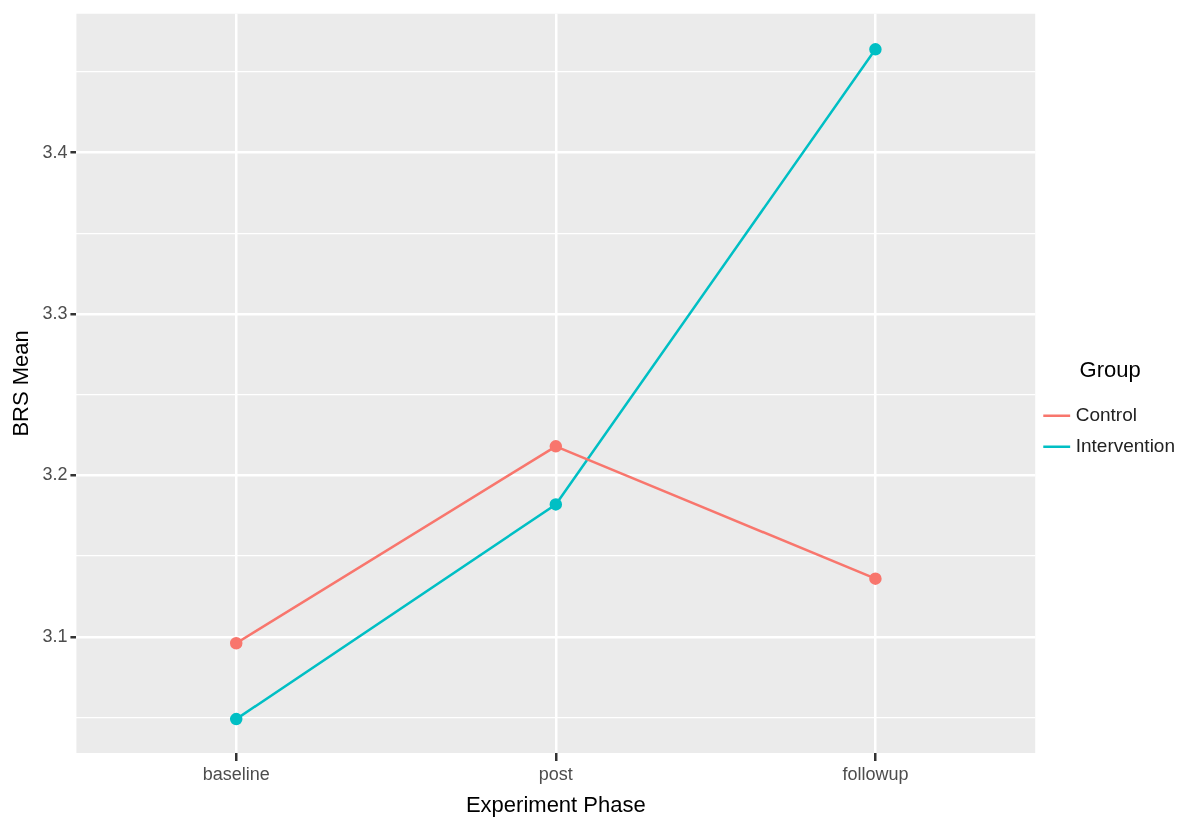 The width and height of the screenshot is (1199, 828). Describe the element at coordinates (55, 151) in the screenshot. I see `y-tick-label: 3.4` at that location.